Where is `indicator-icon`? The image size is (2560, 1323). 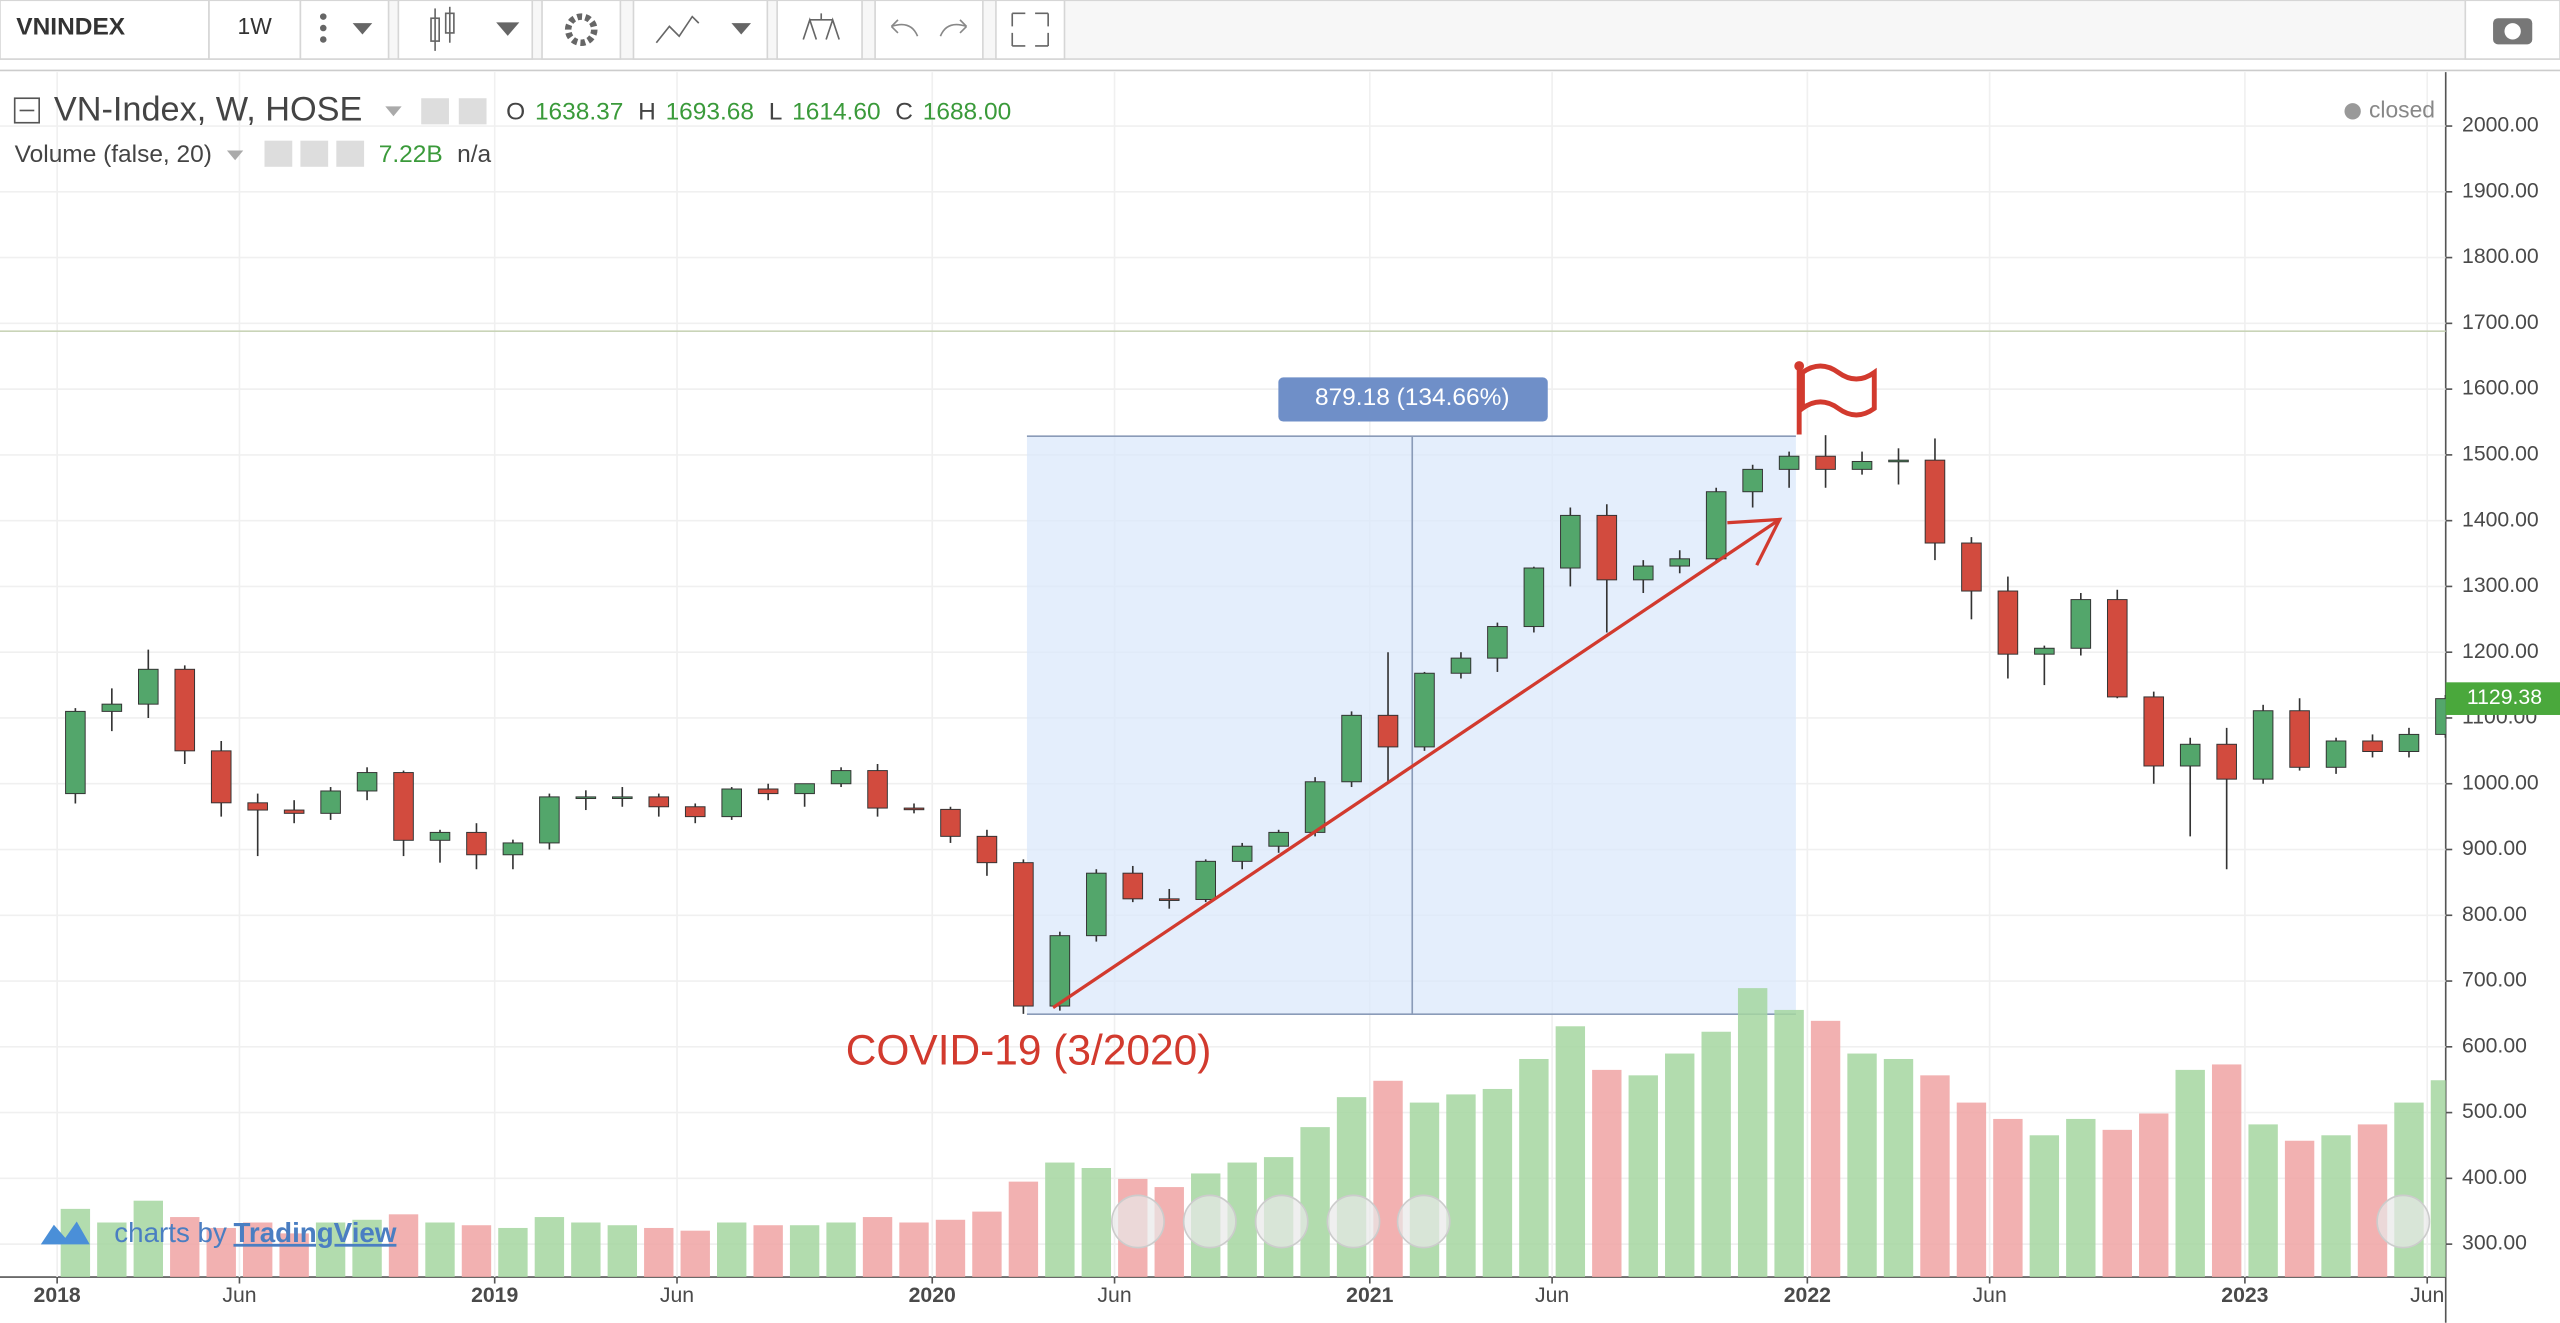
indicator-icon is located at coordinates (677, 29).